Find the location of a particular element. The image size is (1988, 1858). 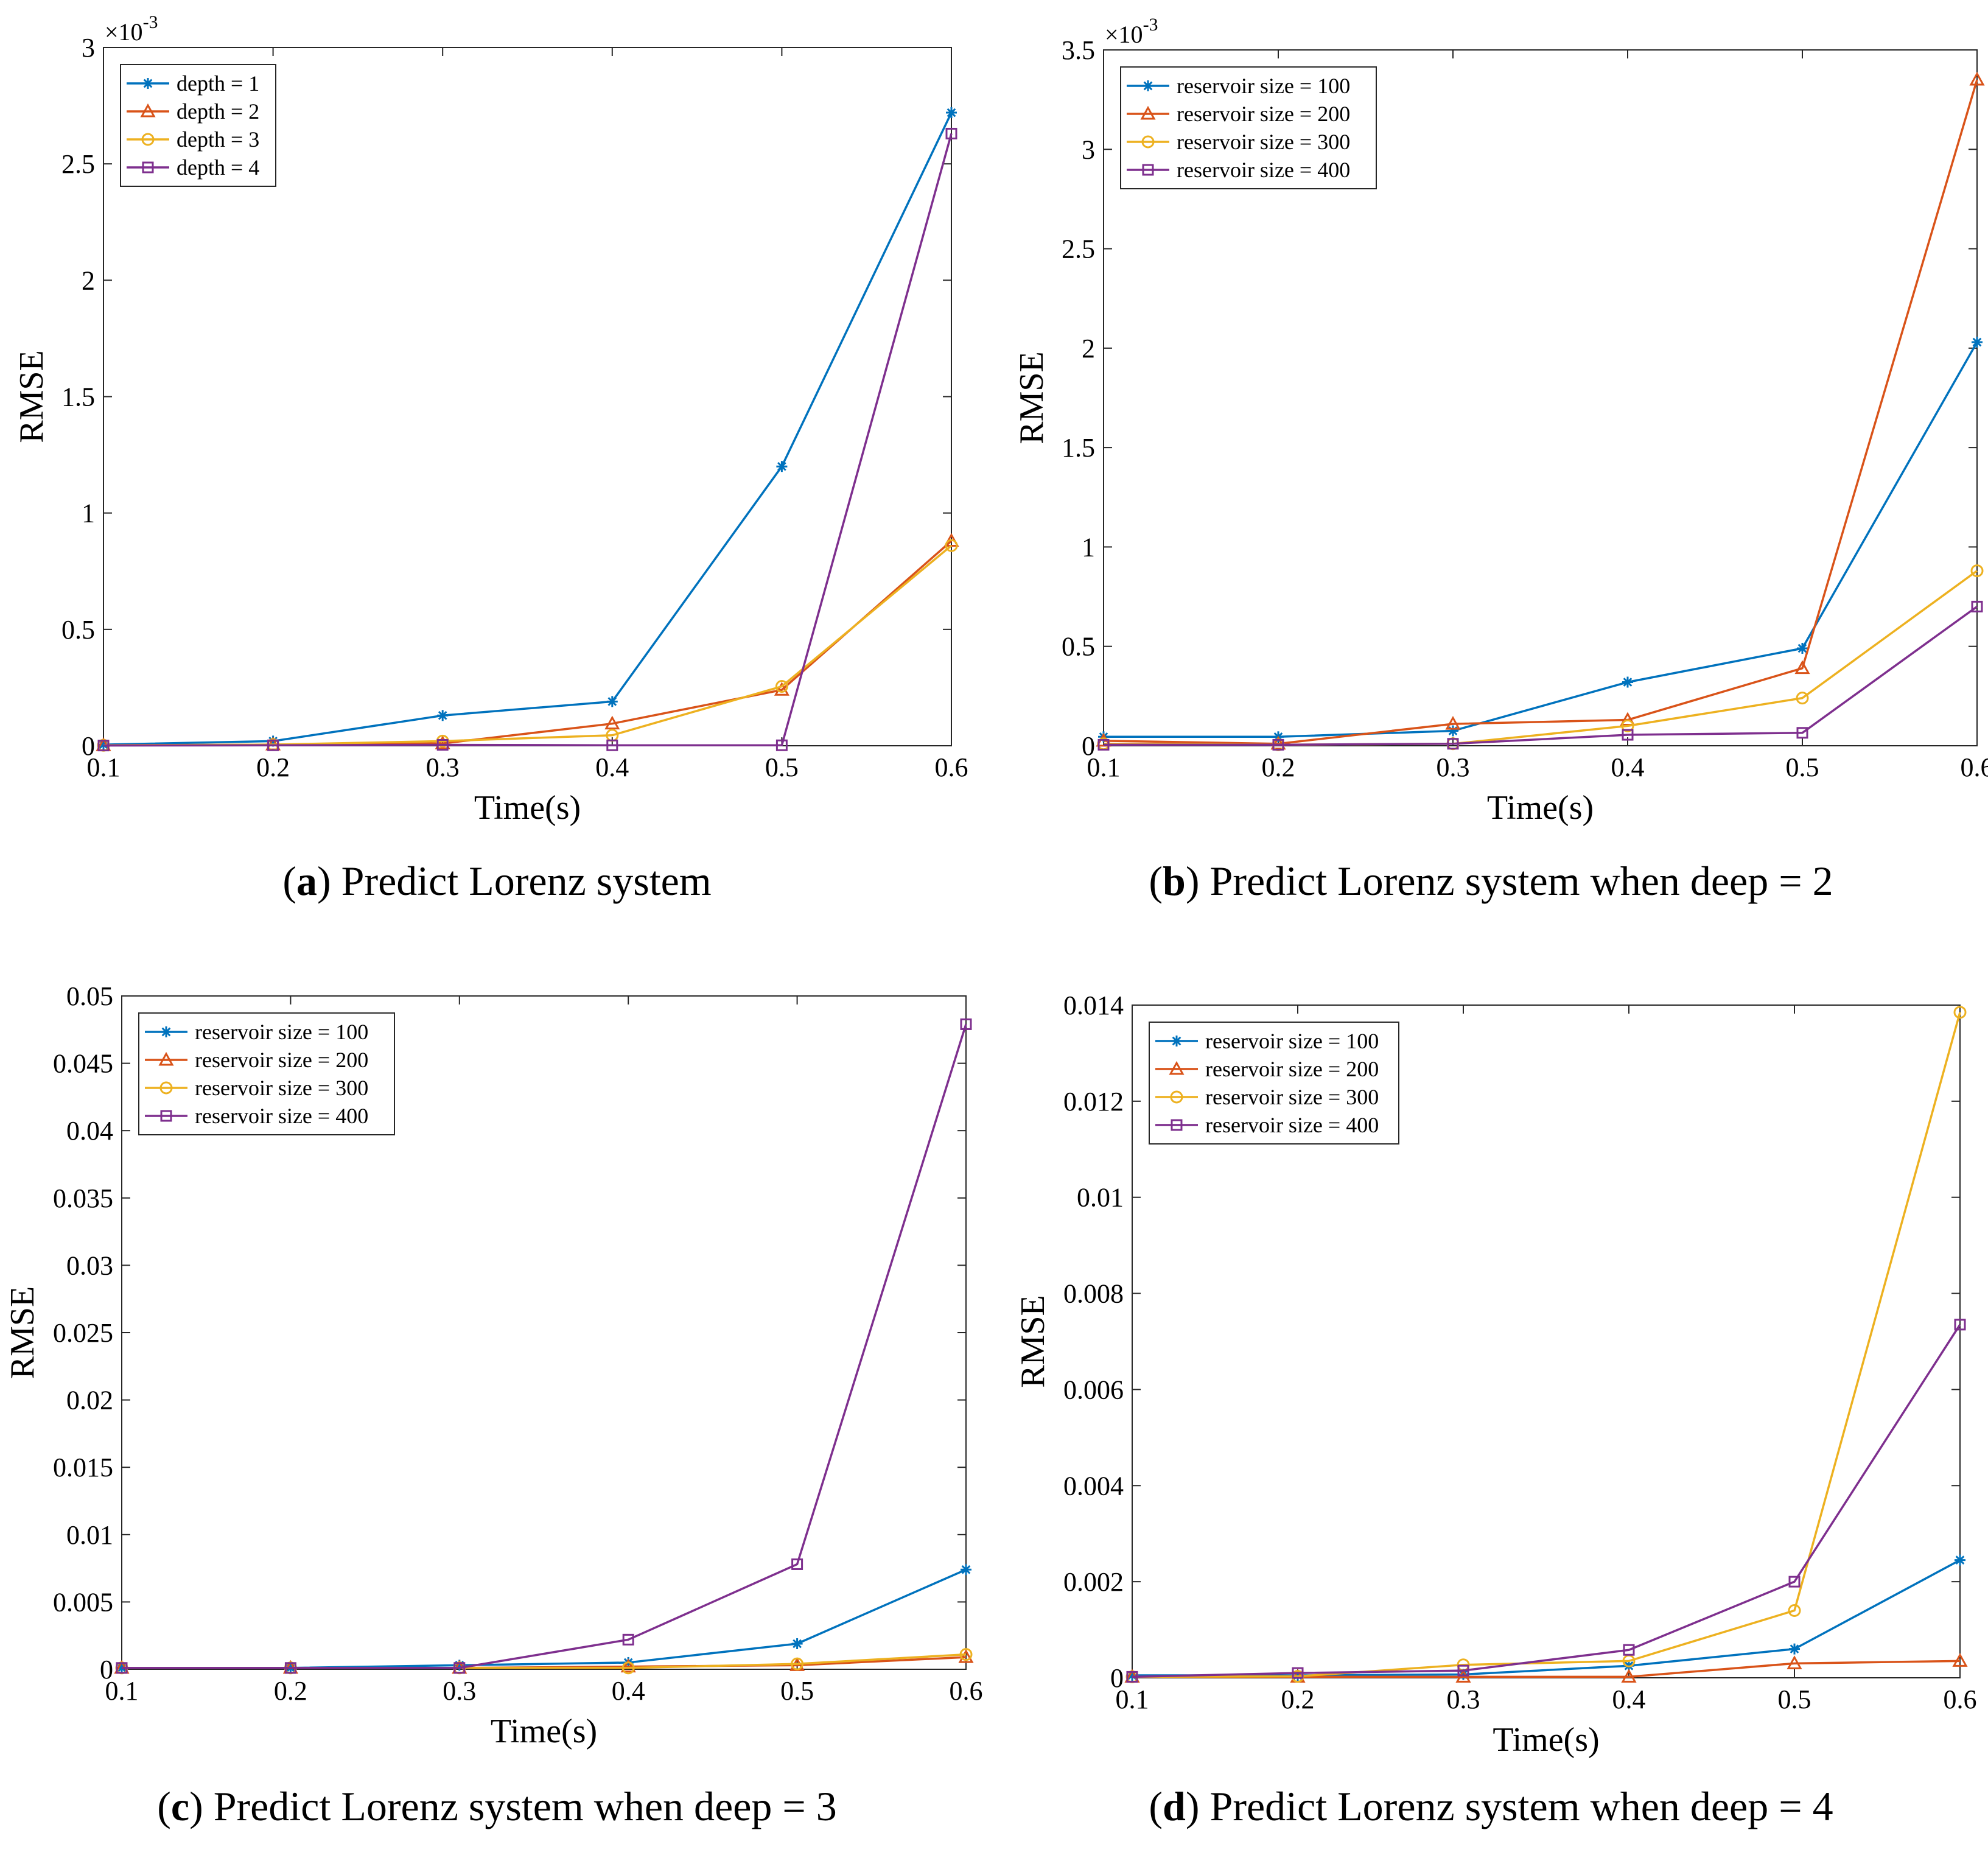

legend-label: depth = 3 is located at coordinates (218, 139).